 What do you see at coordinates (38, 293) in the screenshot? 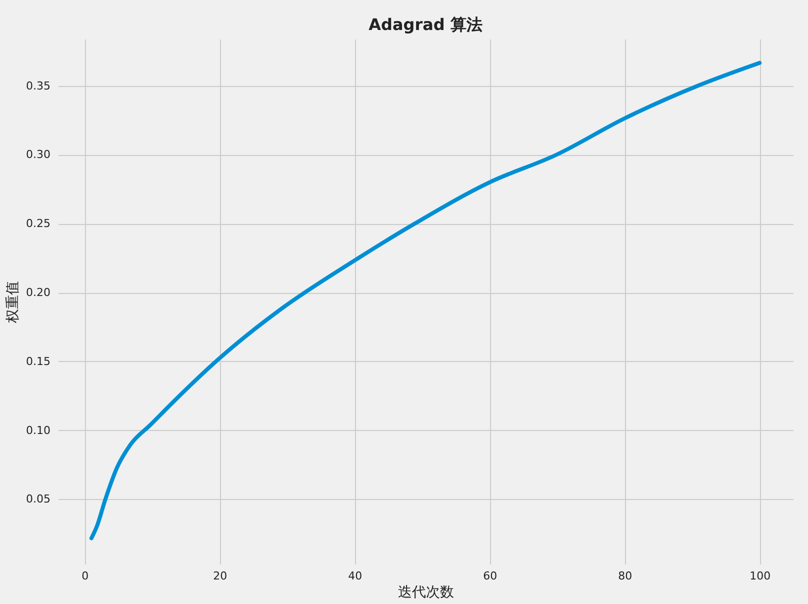
I see `y-tick-label: 0.20` at bounding box center [38, 293].